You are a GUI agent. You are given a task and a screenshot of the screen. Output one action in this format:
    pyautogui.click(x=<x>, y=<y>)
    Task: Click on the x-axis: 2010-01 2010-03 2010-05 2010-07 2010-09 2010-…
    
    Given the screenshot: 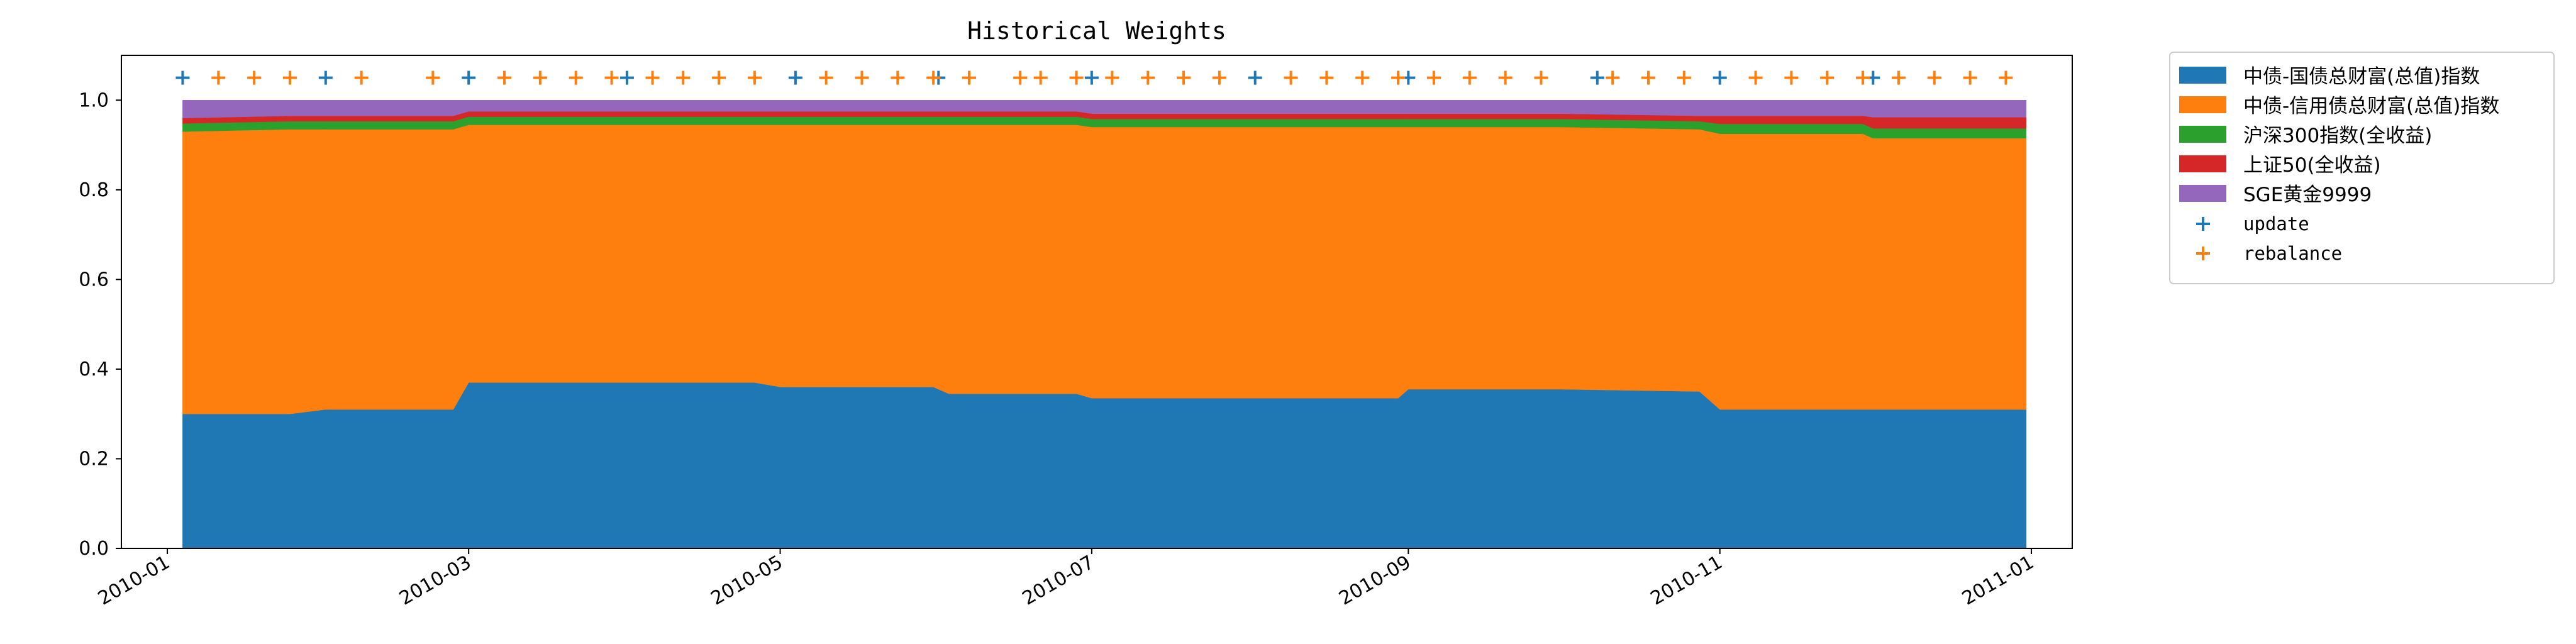 What is the action you would take?
    pyautogui.click(x=1066, y=579)
    